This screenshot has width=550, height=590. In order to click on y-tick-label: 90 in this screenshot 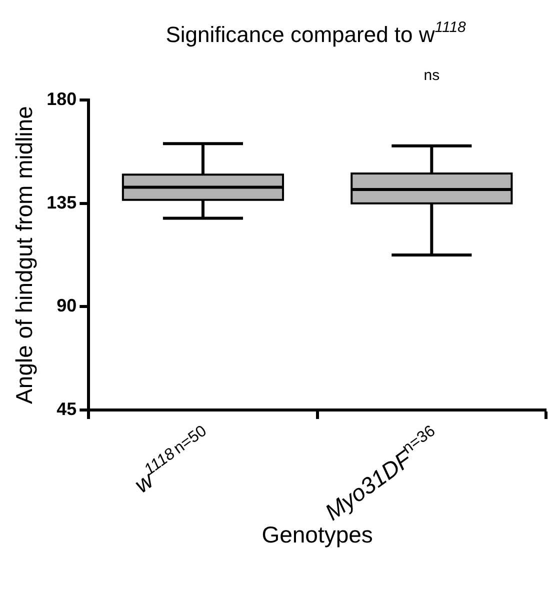, I will do `click(66, 306)`.